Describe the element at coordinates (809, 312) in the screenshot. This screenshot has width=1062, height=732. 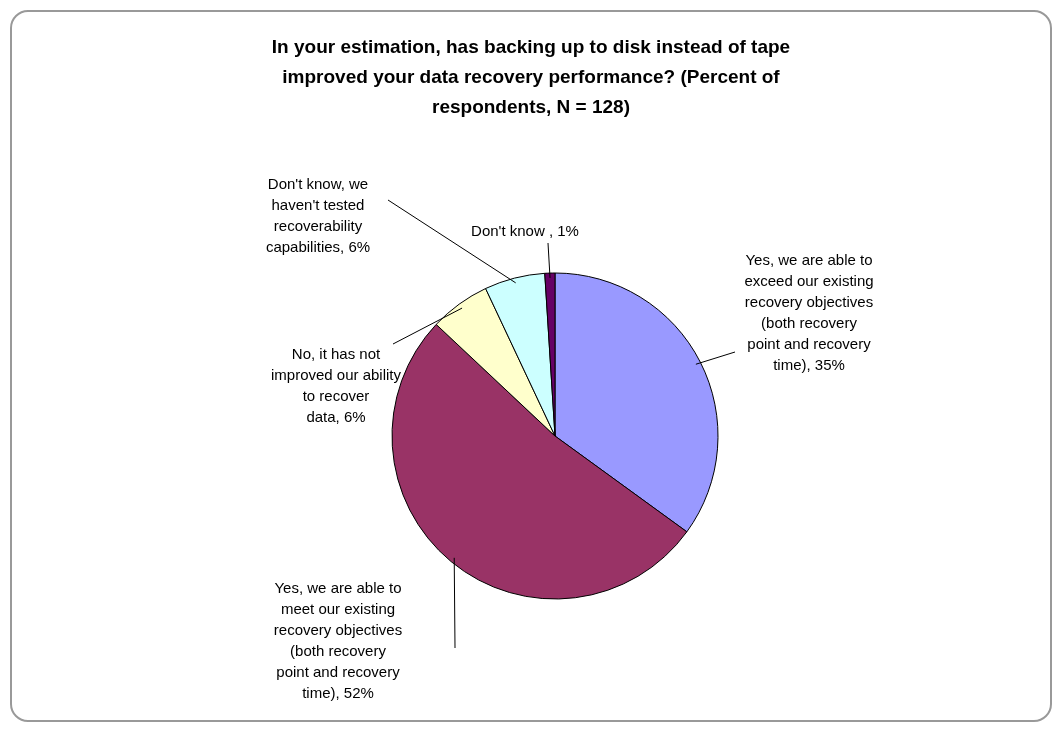
I see `slice-label: Yes, we are able to exceed our existing recovery objectives (both recovery point and recovery time), 35%` at that location.